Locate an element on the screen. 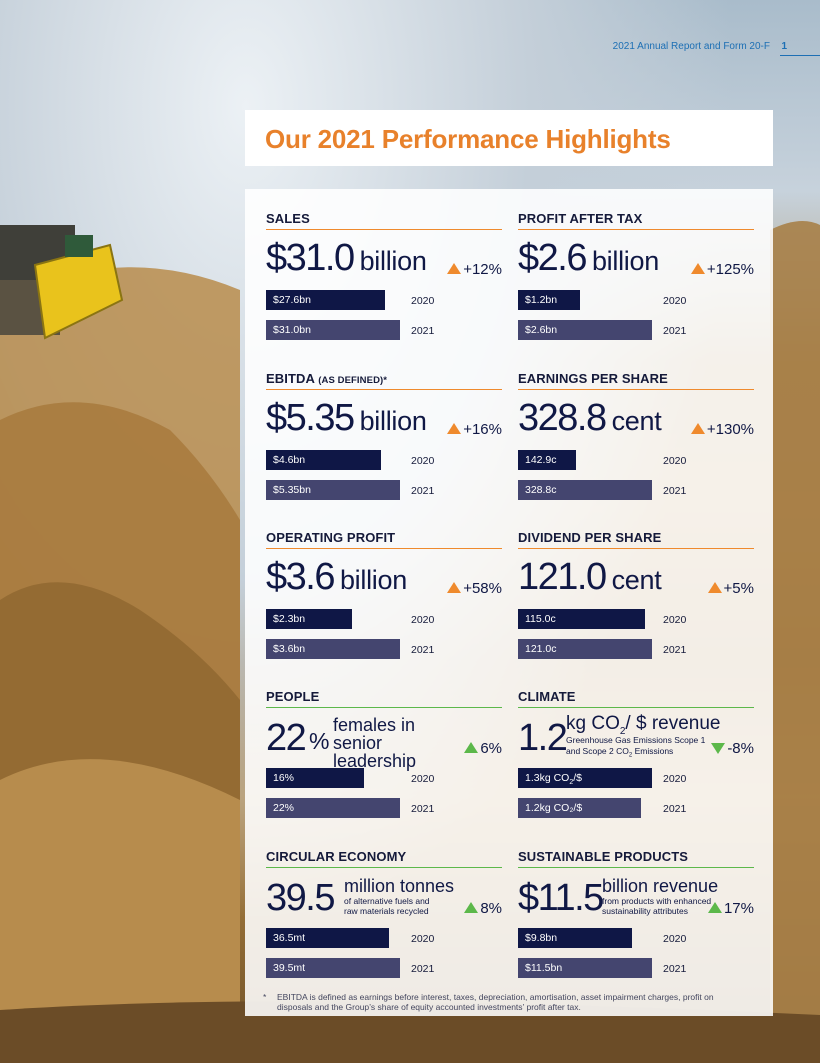 Image resolution: width=820 pixels, height=1063 pixels. card-title: SALES is located at coordinates (288, 218).